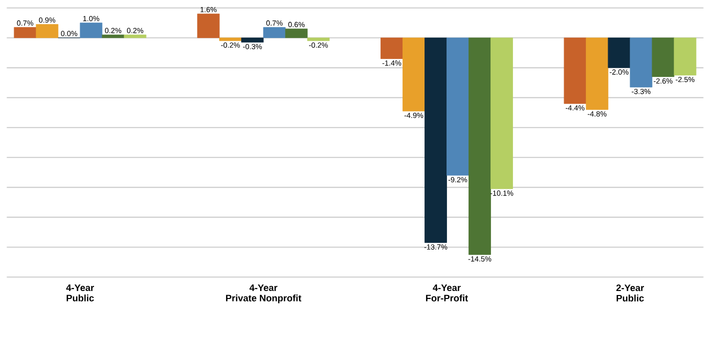  I want to click on x-tick-label: 4-Year For-Profit, so click(447, 293).